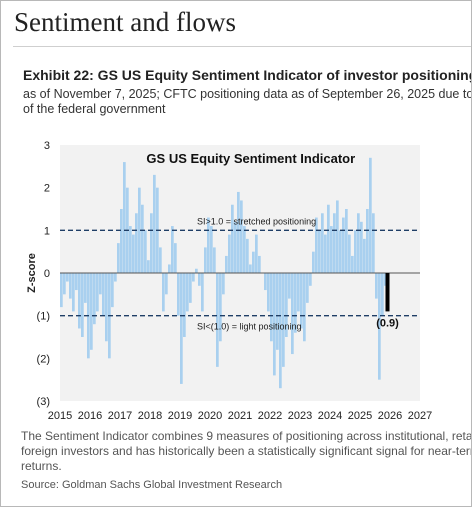 The width and height of the screenshot is (474, 509). Describe the element at coordinates (47, 189) in the screenshot. I see `y-tick-label: 2` at that location.